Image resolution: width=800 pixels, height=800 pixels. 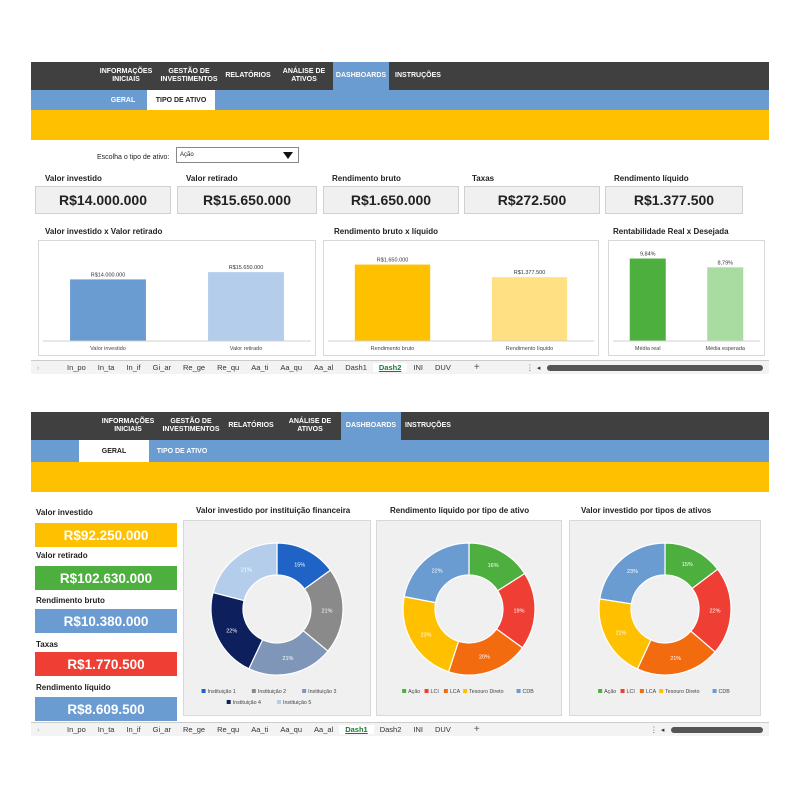 What do you see at coordinates (725, 263) in the screenshot?
I see `data-label-media-esperada: 8,79%` at bounding box center [725, 263].